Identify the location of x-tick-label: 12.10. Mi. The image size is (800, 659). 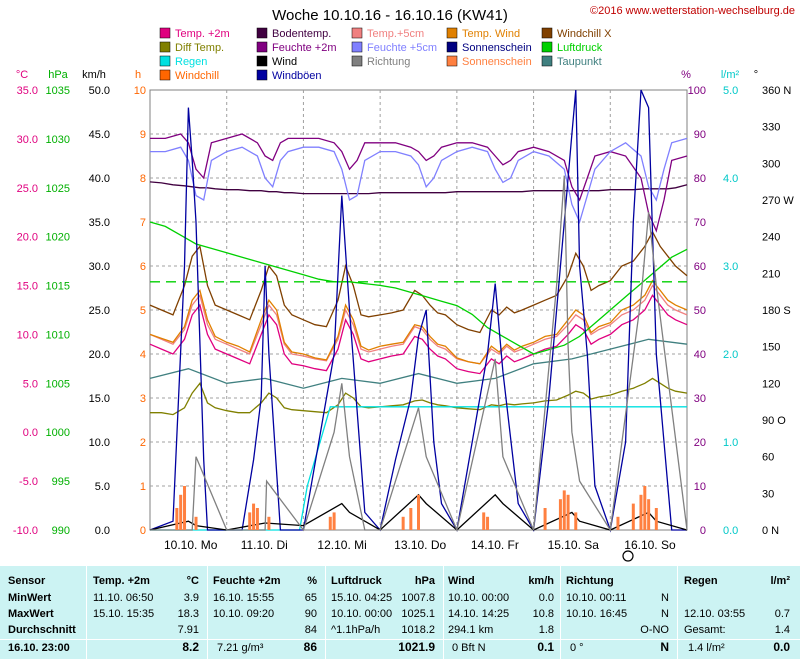
(341, 545).